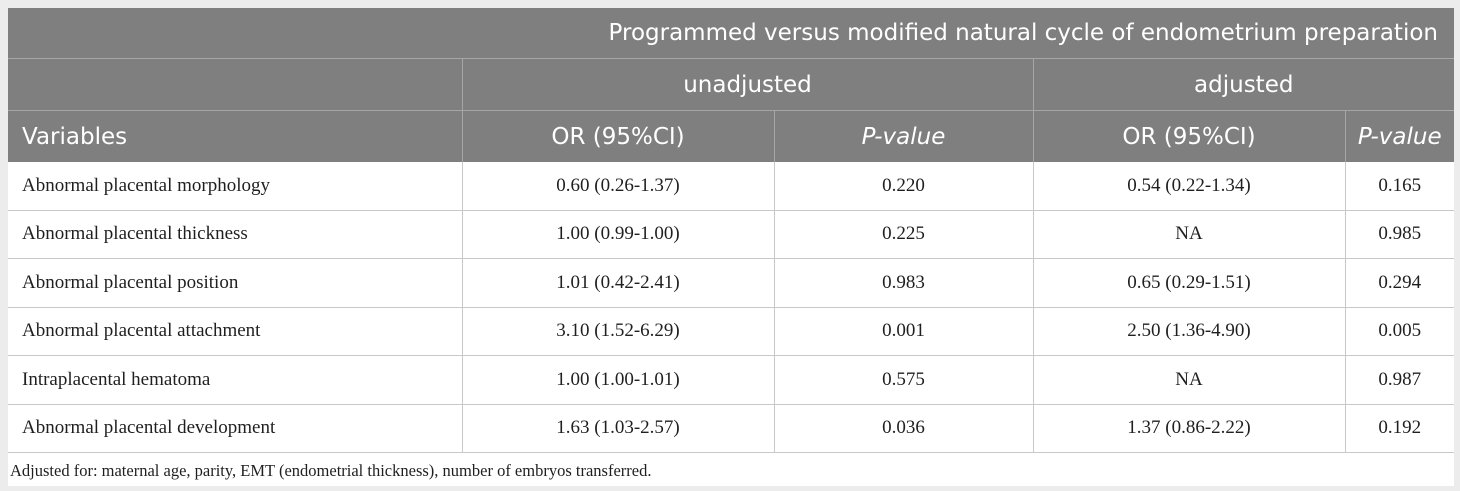 This screenshot has width=1460, height=491. Describe the element at coordinates (903, 234) in the screenshot. I see `cell-p-unadjusted: 0.225` at that location.